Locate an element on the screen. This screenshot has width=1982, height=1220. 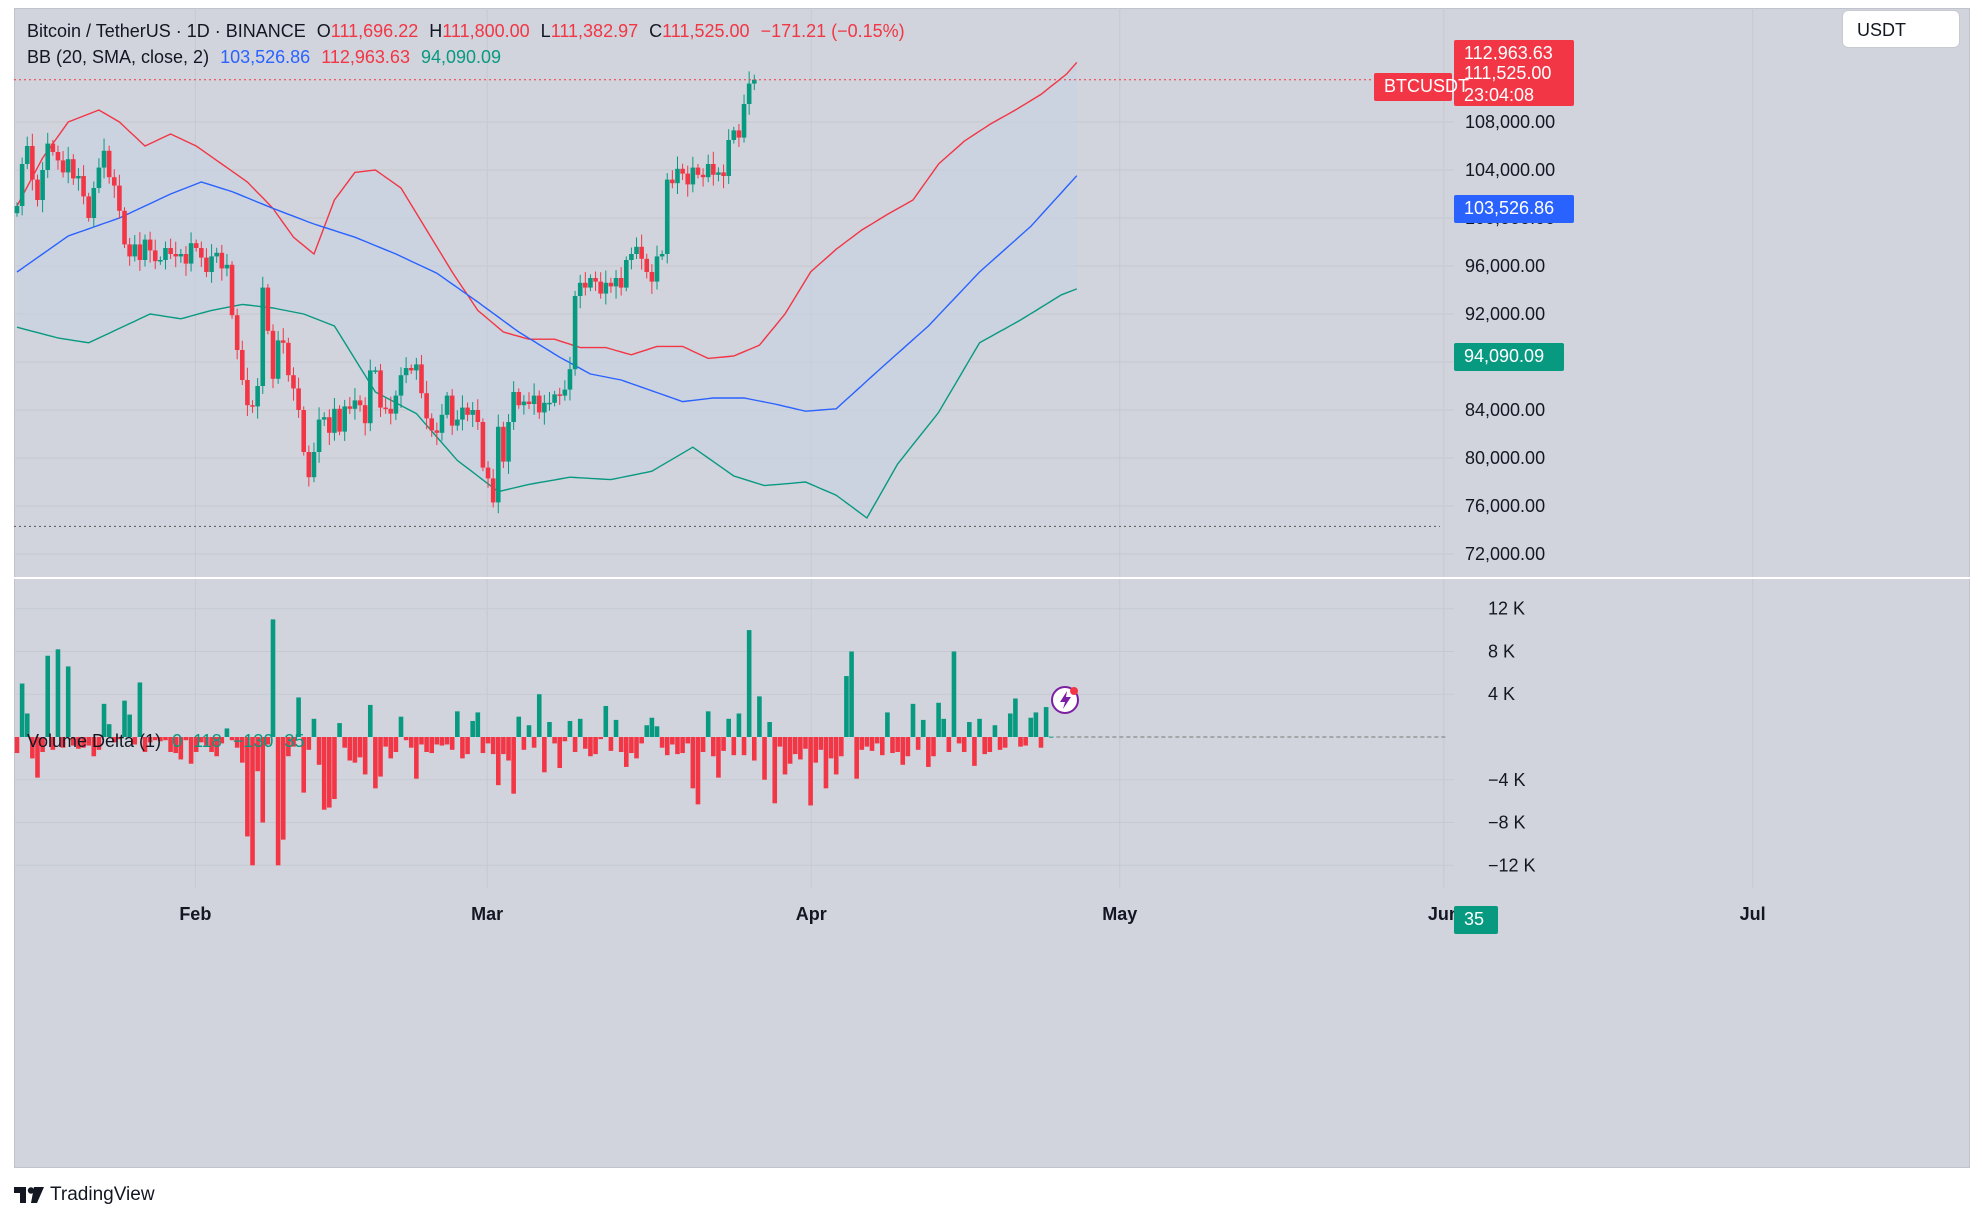
bb-basis-tag is located at coordinates (1514, 209).